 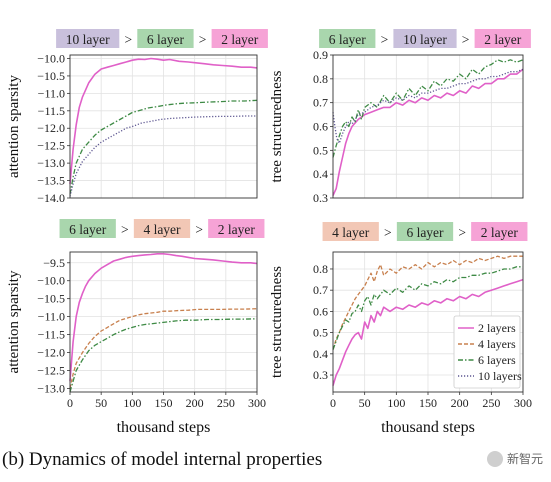 I want to click on ranking-banner: 6 layer >4 layer >2 layer, so click(x=162, y=228).